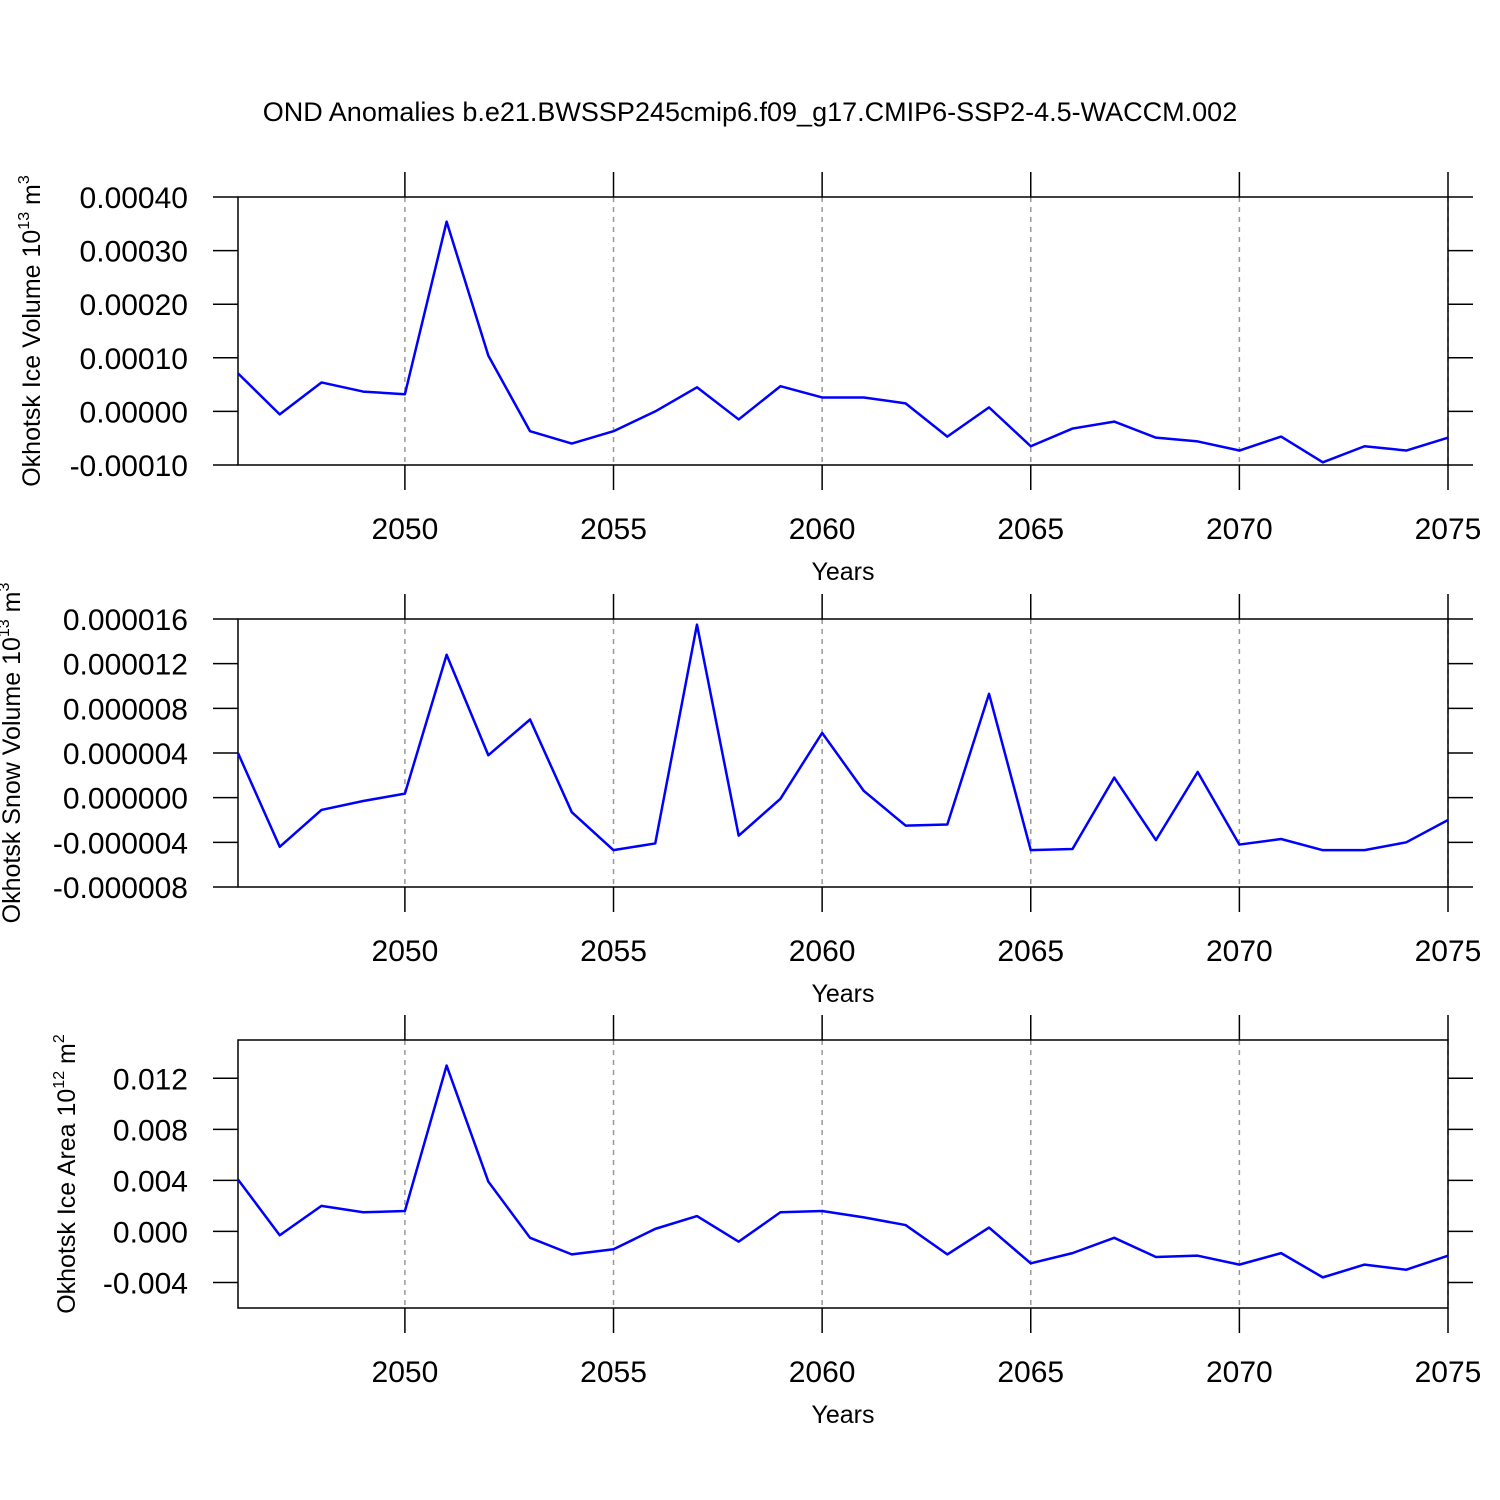  What do you see at coordinates (125, 665) in the screenshot?
I see `y-tick-label: 0.000012` at bounding box center [125, 665].